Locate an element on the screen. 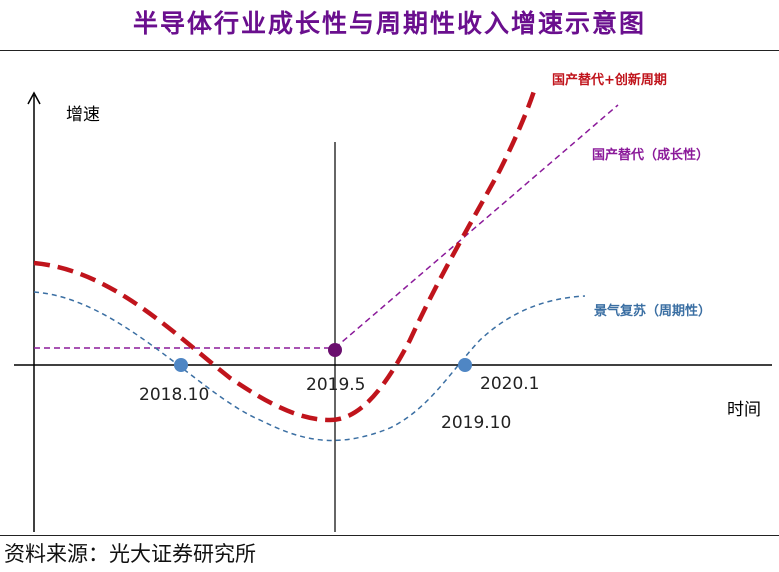 The image size is (779, 572). top-rule is located at coordinates (389, 50).